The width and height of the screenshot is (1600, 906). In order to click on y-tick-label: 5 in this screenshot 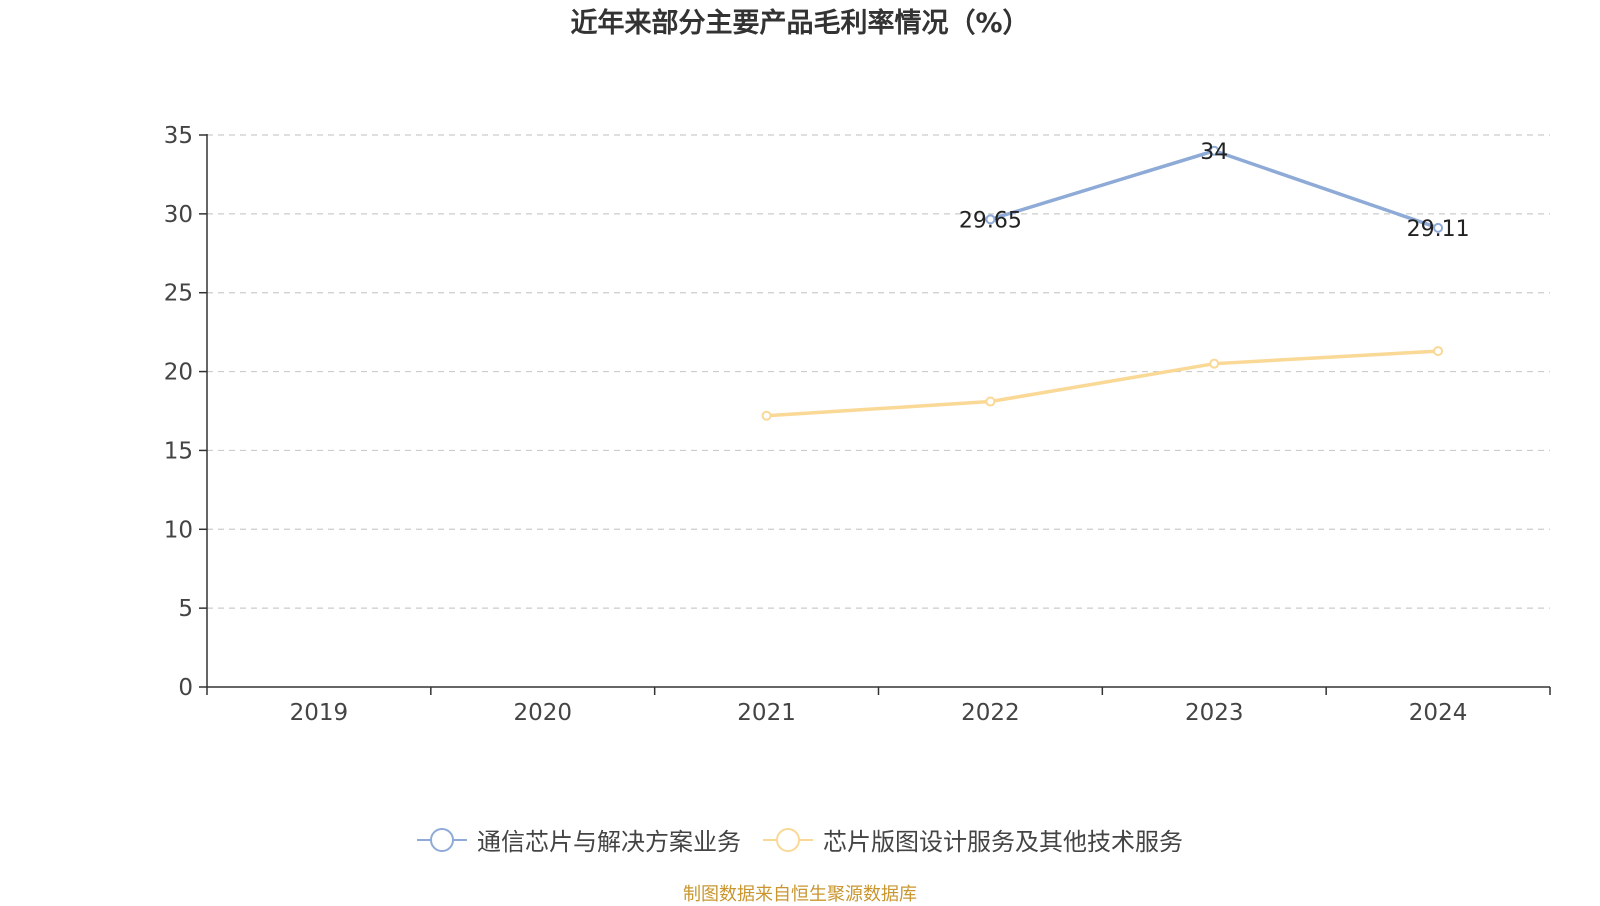, I will do `click(185, 609)`.